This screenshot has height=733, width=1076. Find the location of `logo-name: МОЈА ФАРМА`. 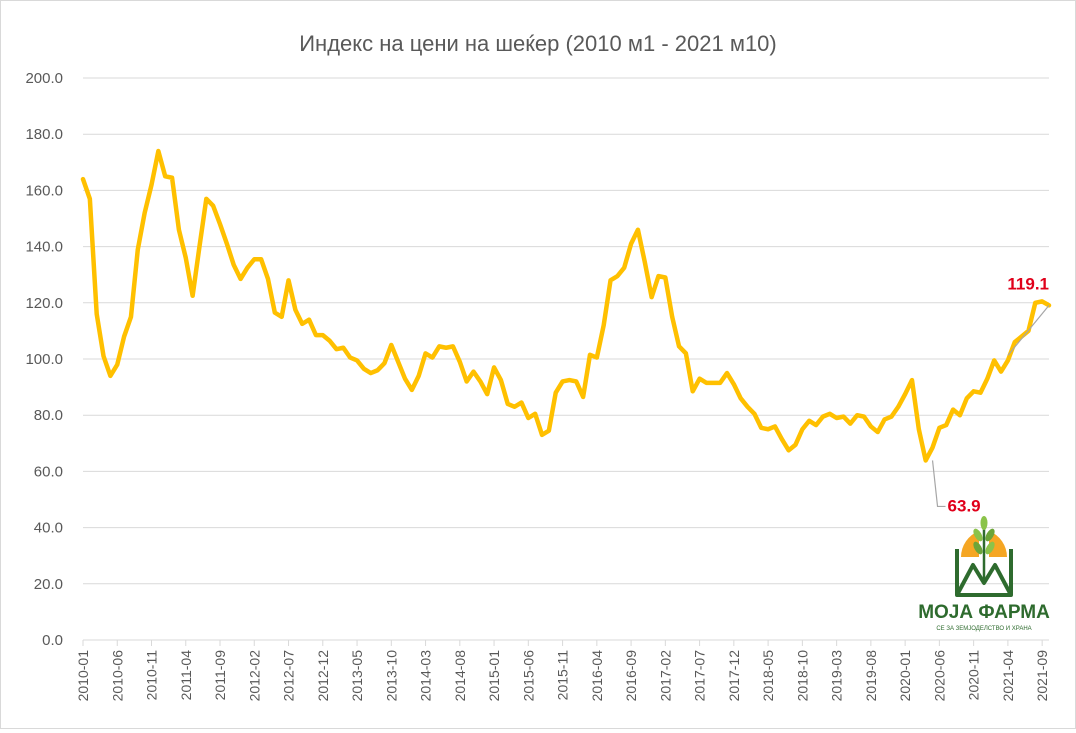

logo-name: МОЈА ФАРМА is located at coordinates (984, 612).